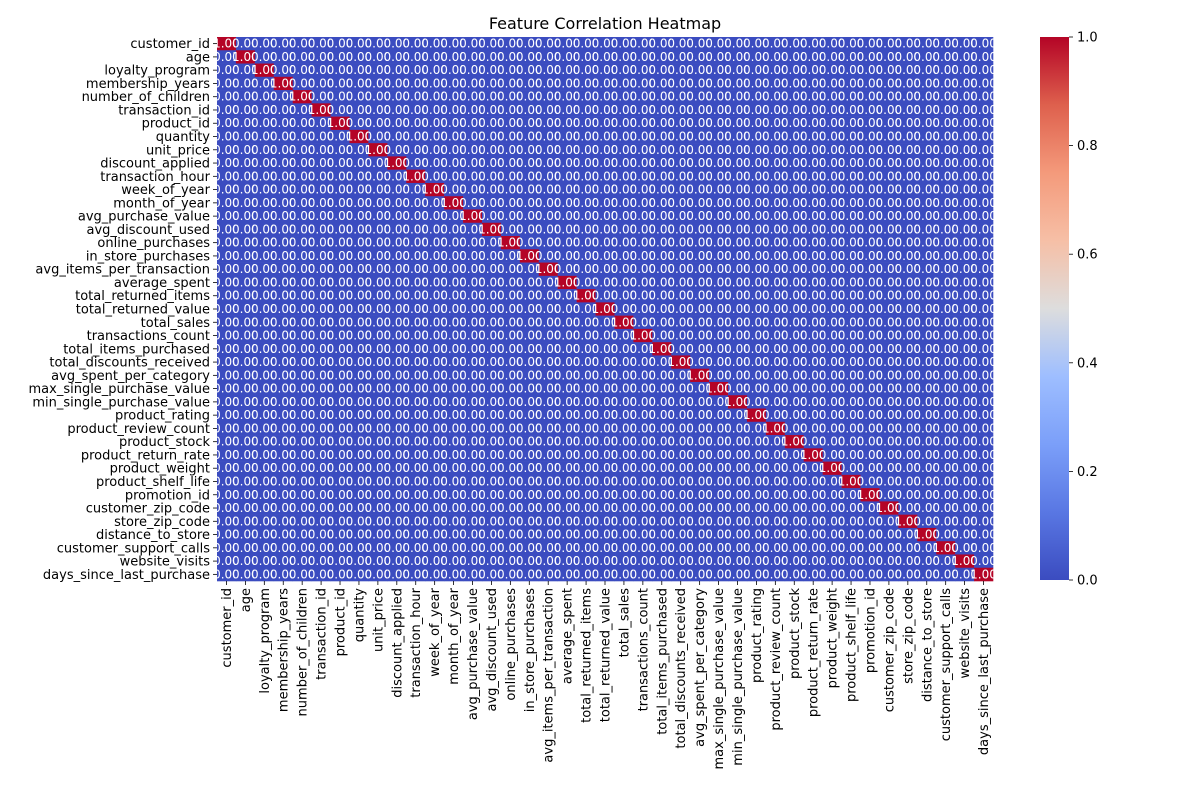 The image size is (1200, 800). Describe the element at coordinates (416, 642) in the screenshot. I see `x-tick-label: transaction_hour` at that location.